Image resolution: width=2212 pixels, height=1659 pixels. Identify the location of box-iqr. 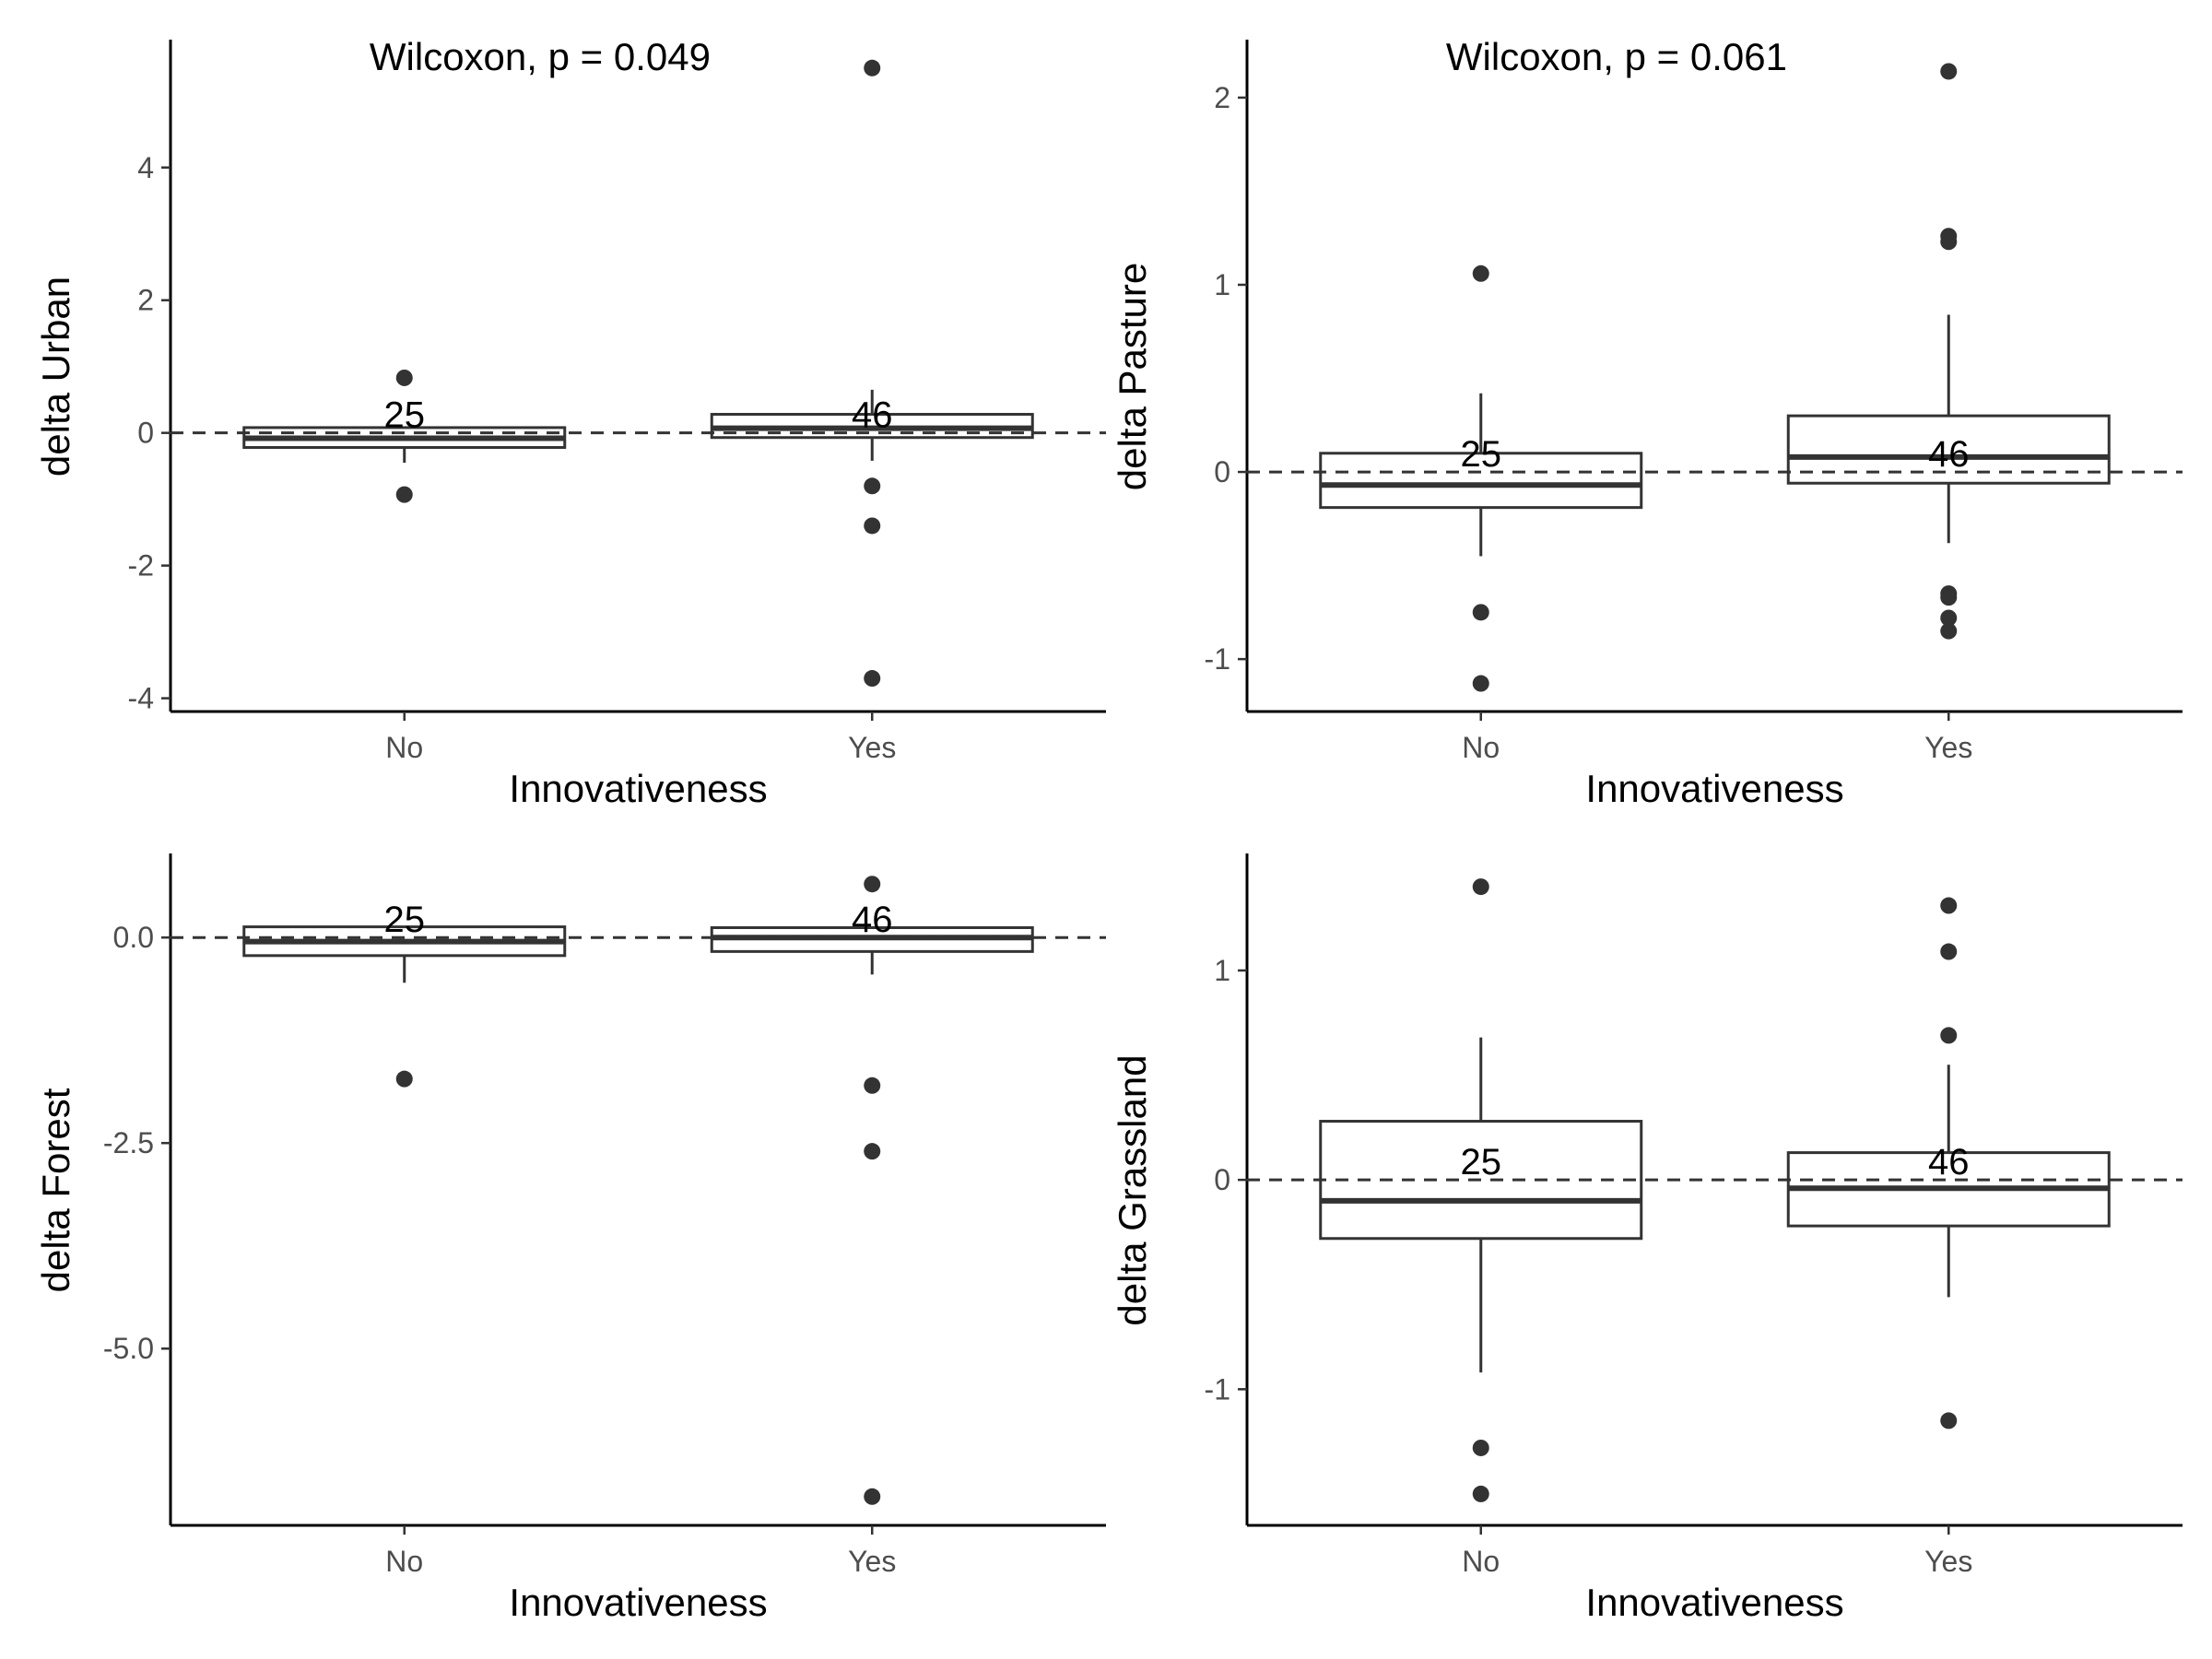
(1481, 481).